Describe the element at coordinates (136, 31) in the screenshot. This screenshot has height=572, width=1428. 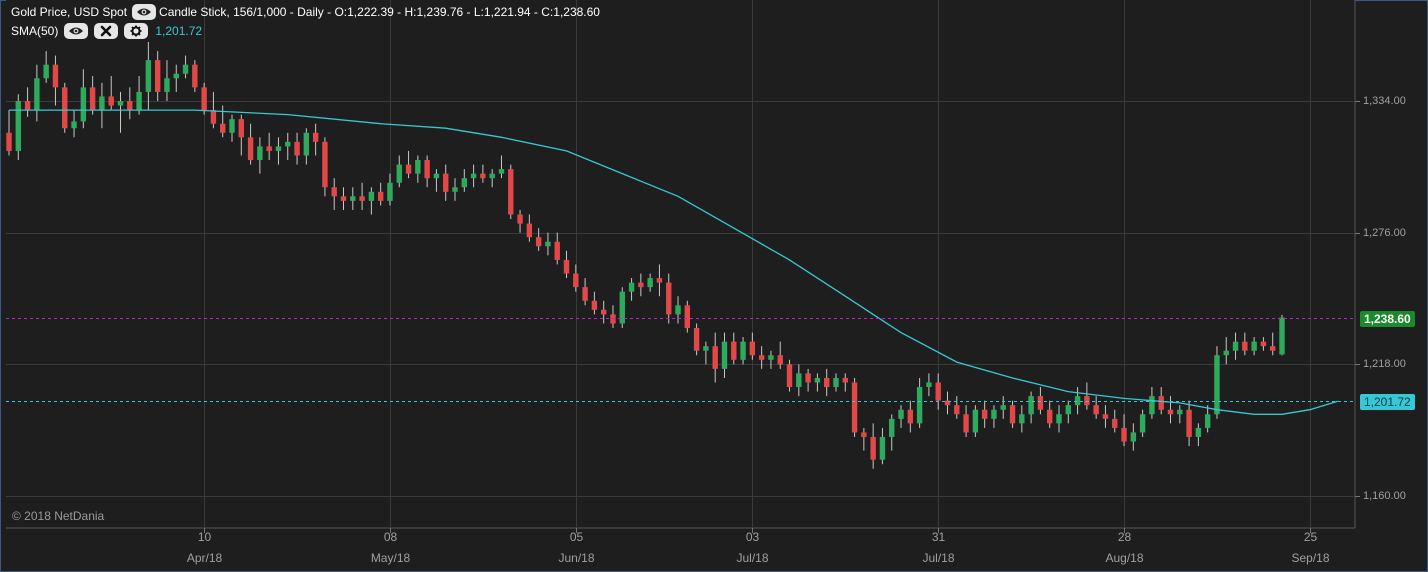
I see `indicator-settings-button` at that location.